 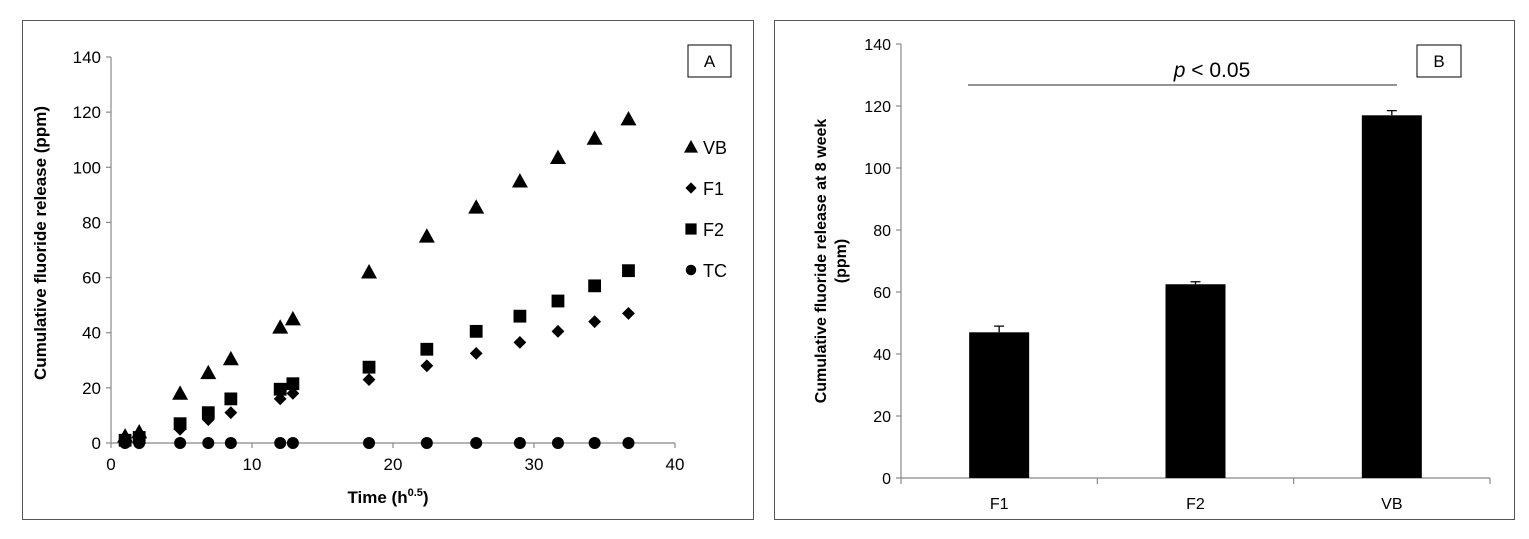 I want to click on a-panel-label-box, so click(x=709, y=61).